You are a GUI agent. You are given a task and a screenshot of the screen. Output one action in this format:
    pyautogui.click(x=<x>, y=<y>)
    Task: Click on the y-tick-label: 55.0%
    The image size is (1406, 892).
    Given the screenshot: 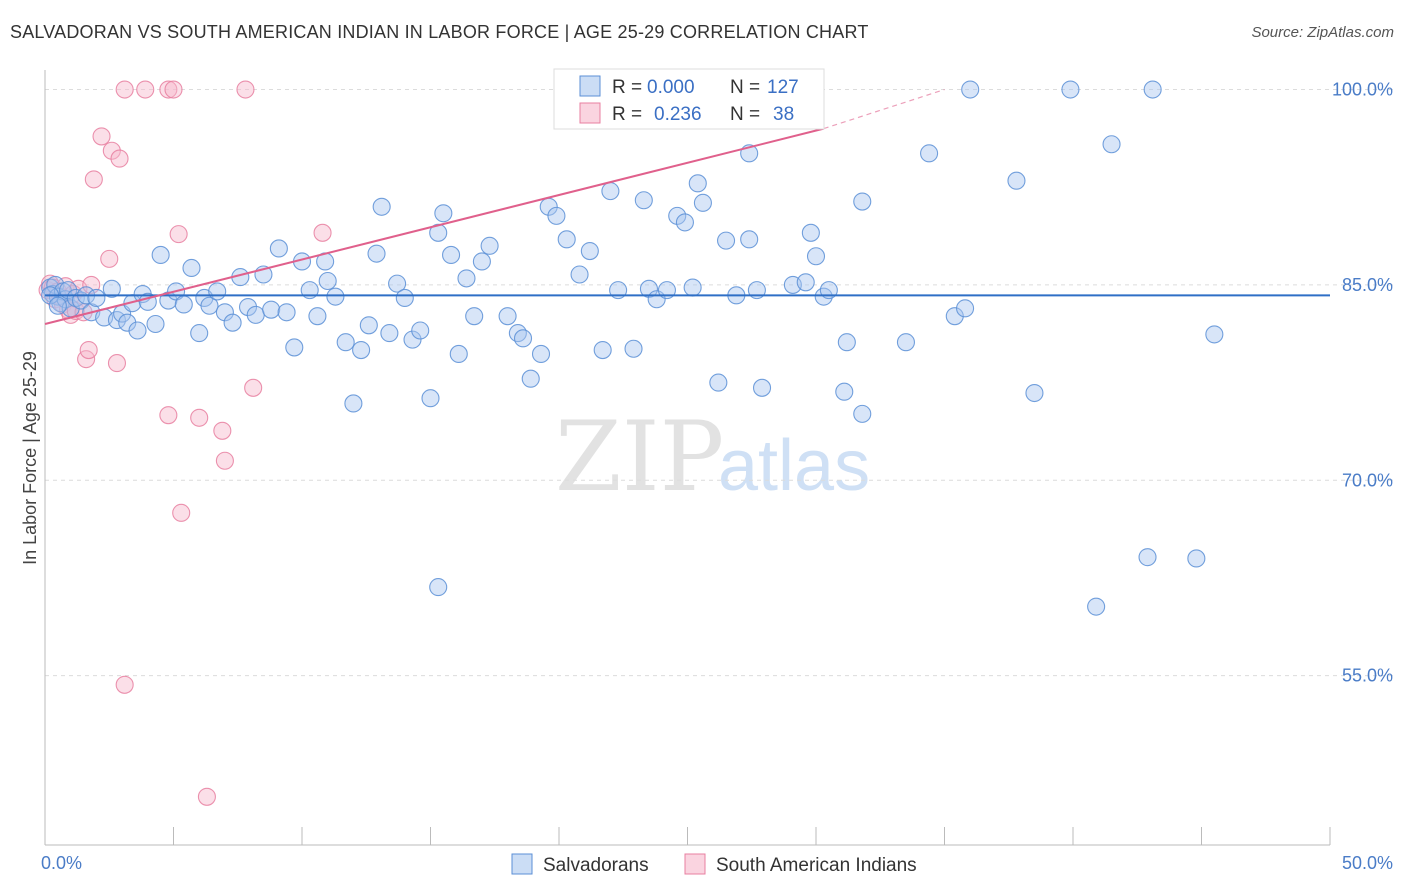 What is the action you would take?
    pyautogui.click(x=1367, y=676)
    